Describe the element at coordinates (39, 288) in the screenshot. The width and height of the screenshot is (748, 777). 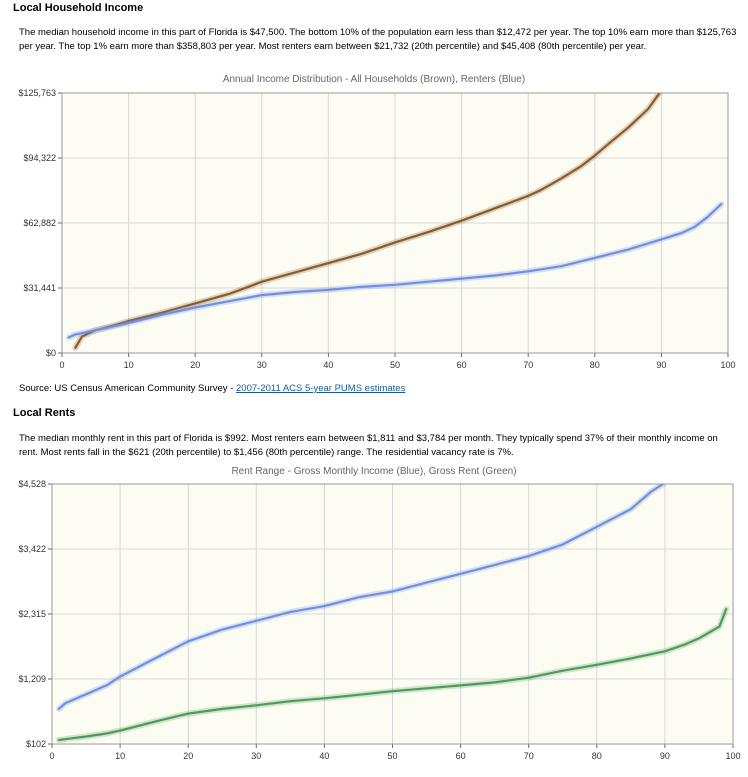
I see `income-chart-y-tick-label: $31,441` at that location.